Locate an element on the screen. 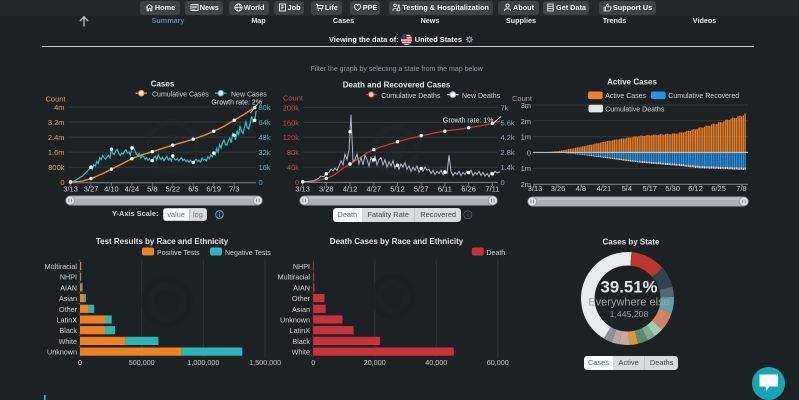 The width and height of the screenshot is (799, 400). svg-text: Everywhere else is located at coordinates (628, 303).